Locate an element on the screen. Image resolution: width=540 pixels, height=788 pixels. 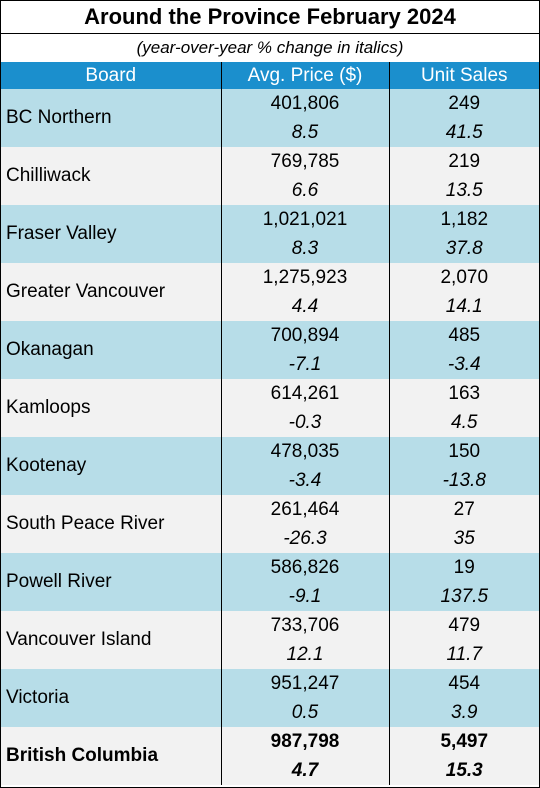
table-row: Vancouver Island 733,706 479 is located at coordinates (270, 640).